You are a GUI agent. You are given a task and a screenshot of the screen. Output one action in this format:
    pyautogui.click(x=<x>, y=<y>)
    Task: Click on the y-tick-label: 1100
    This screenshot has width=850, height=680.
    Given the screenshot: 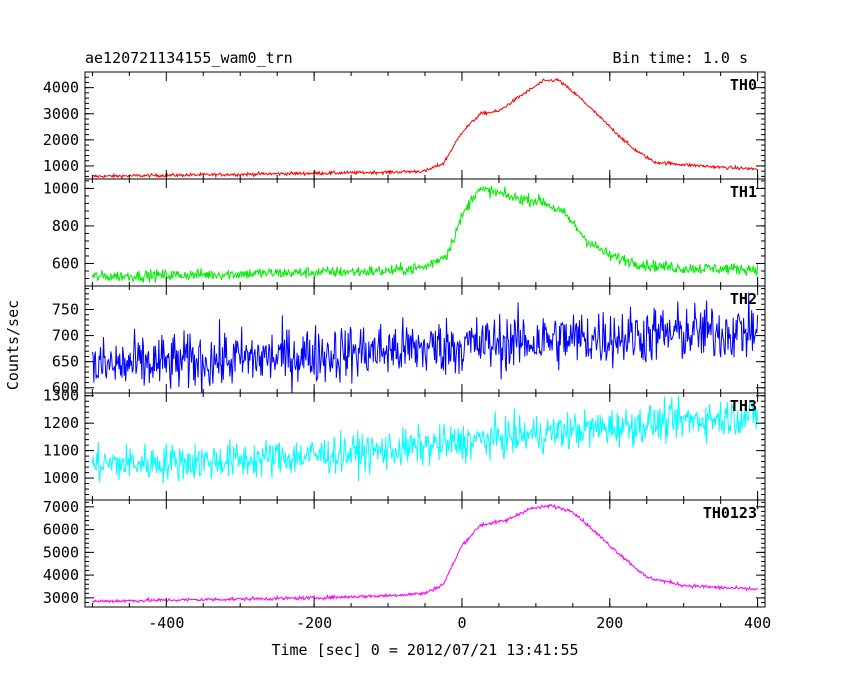 What is the action you would take?
    pyautogui.click(x=61, y=451)
    